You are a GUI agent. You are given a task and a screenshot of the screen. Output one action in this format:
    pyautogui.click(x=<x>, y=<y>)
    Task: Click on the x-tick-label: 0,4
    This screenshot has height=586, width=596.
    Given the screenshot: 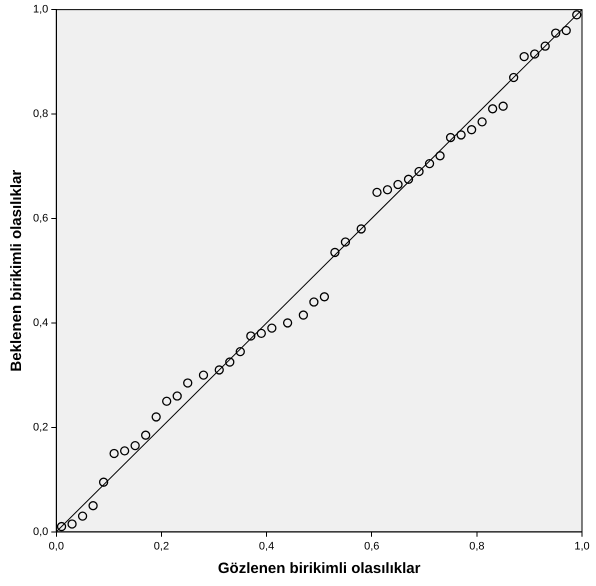 What is the action you would take?
    pyautogui.click(x=266, y=546)
    